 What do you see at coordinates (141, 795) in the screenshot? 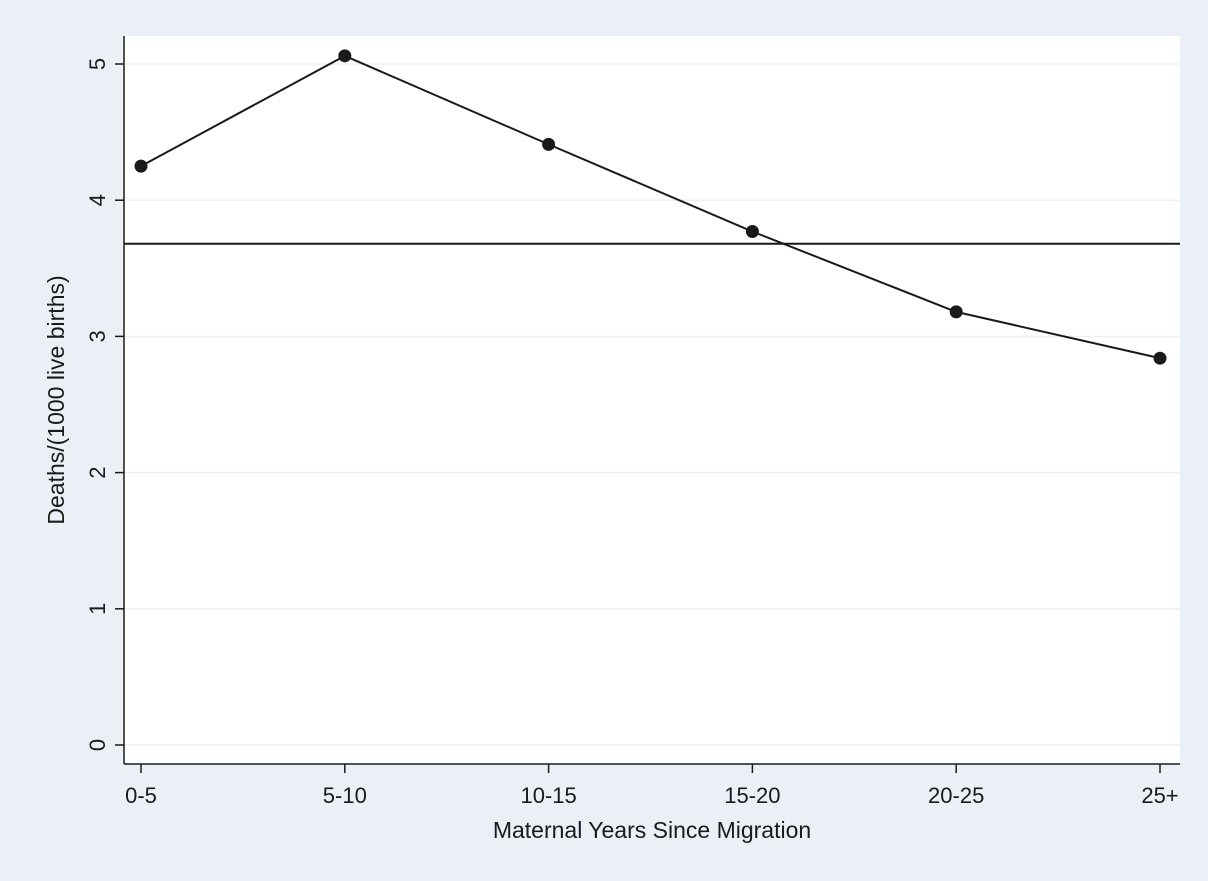
I see `x-tick-label: 0-5` at bounding box center [141, 795].